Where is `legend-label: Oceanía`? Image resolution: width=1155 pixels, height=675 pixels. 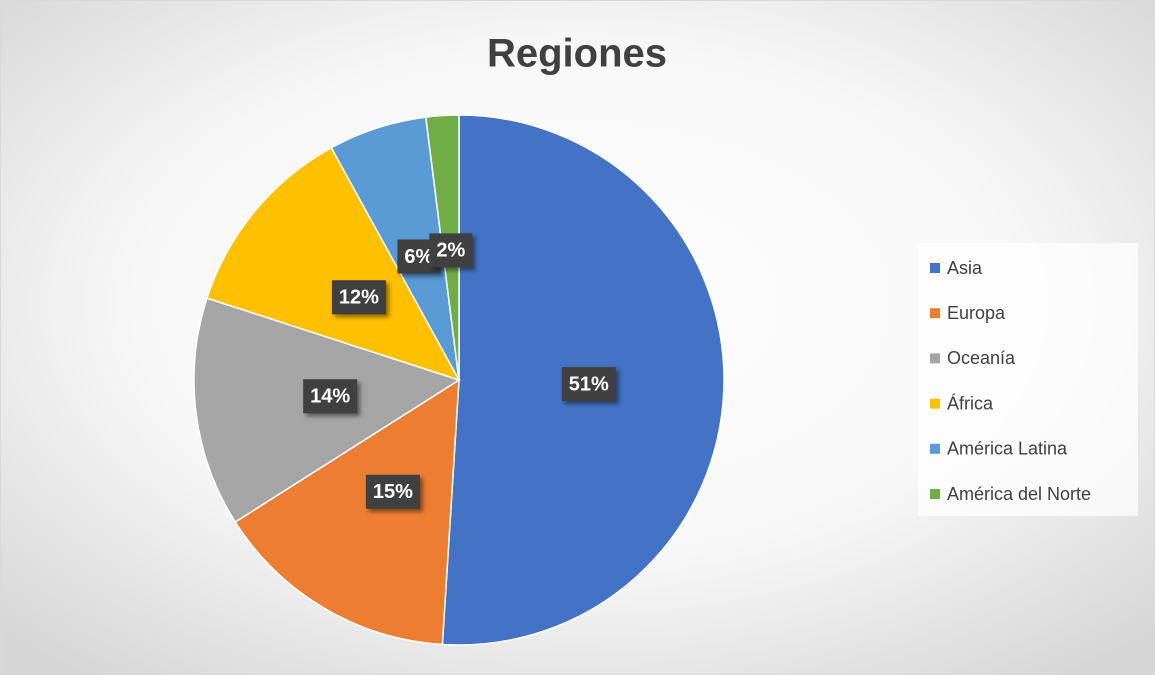 legend-label: Oceanía is located at coordinates (981, 358).